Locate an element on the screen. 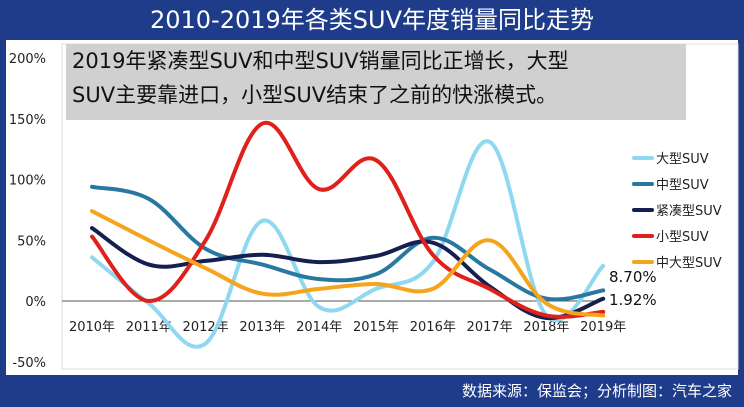  legend-item: 紧凑型SUV is located at coordinates (689, 211).